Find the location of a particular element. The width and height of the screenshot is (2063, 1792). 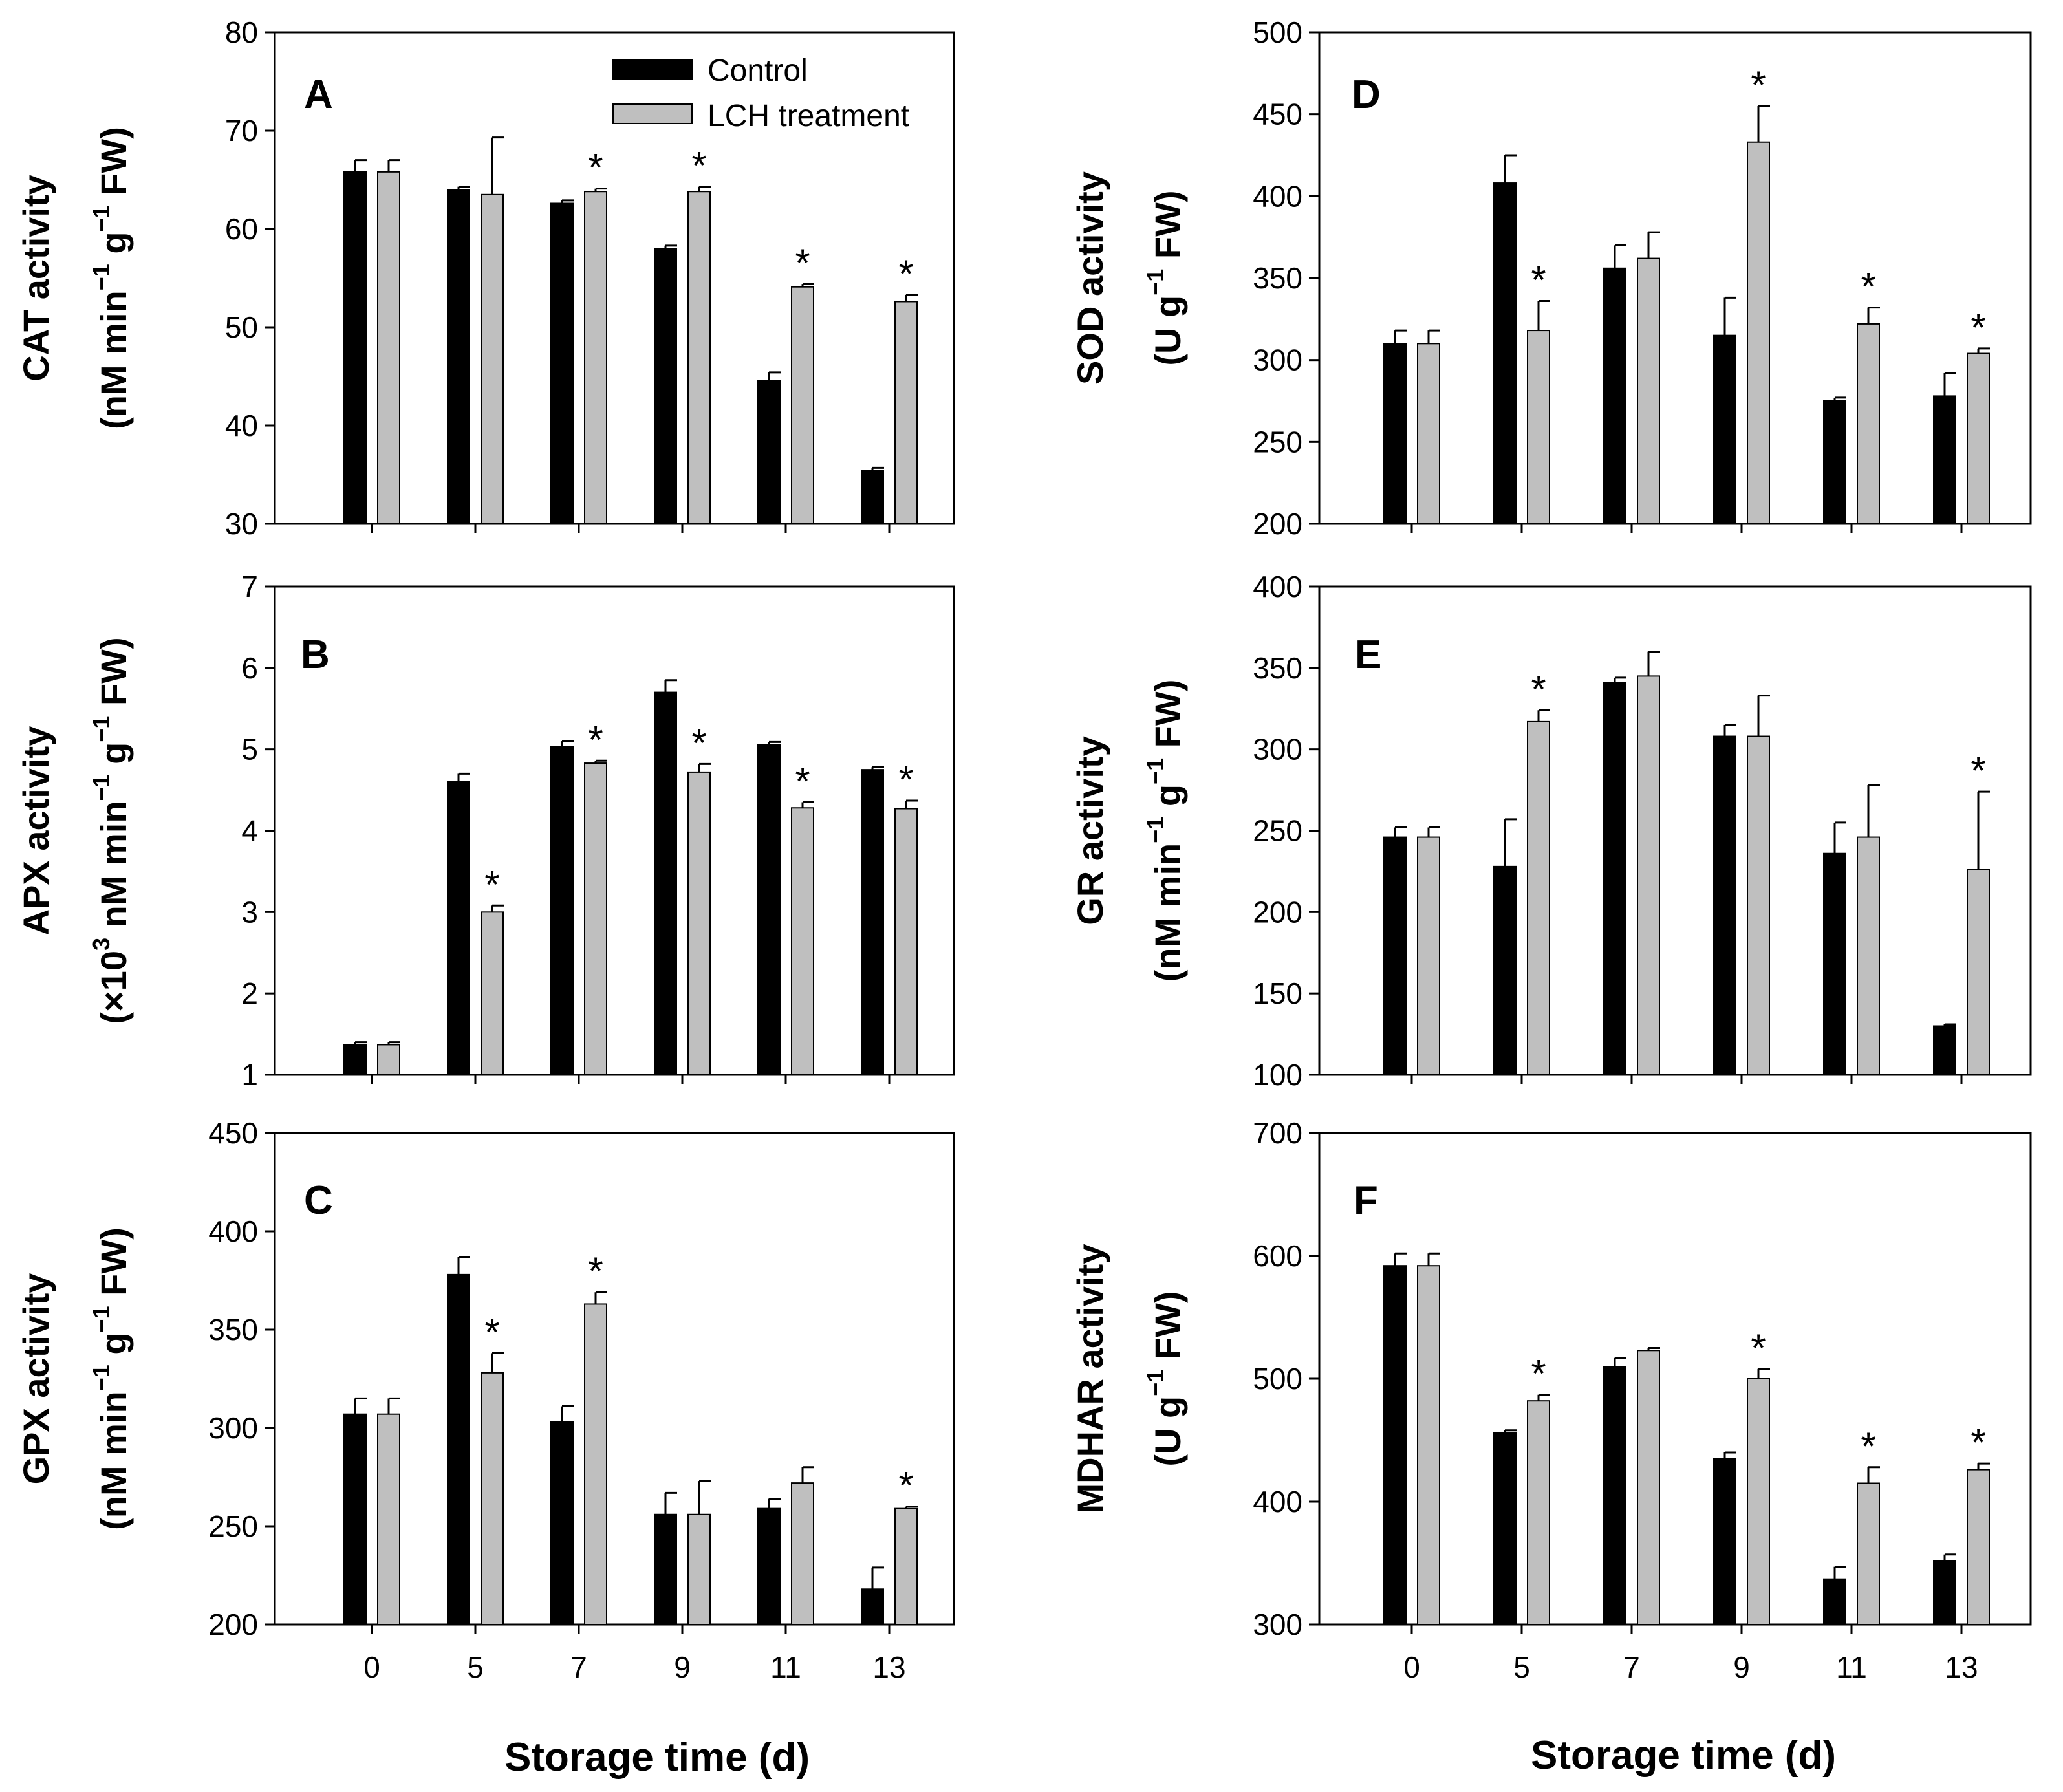

y-tick-label: 250 is located at coordinates (1277, 442).